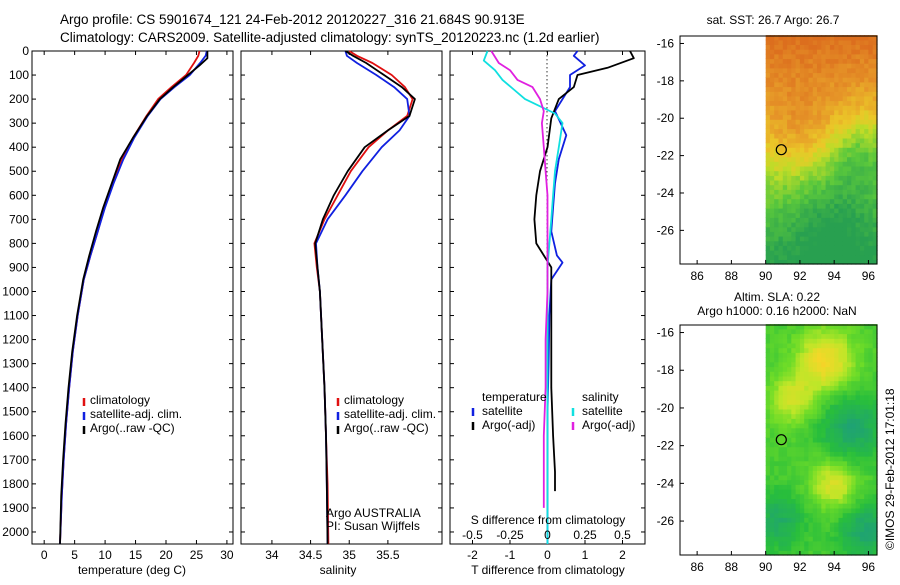 This screenshot has height=585, width=900. Describe the element at coordinates (584, 271) in the screenshot. I see `difference-series-temperature-argo-adj-` at that location.